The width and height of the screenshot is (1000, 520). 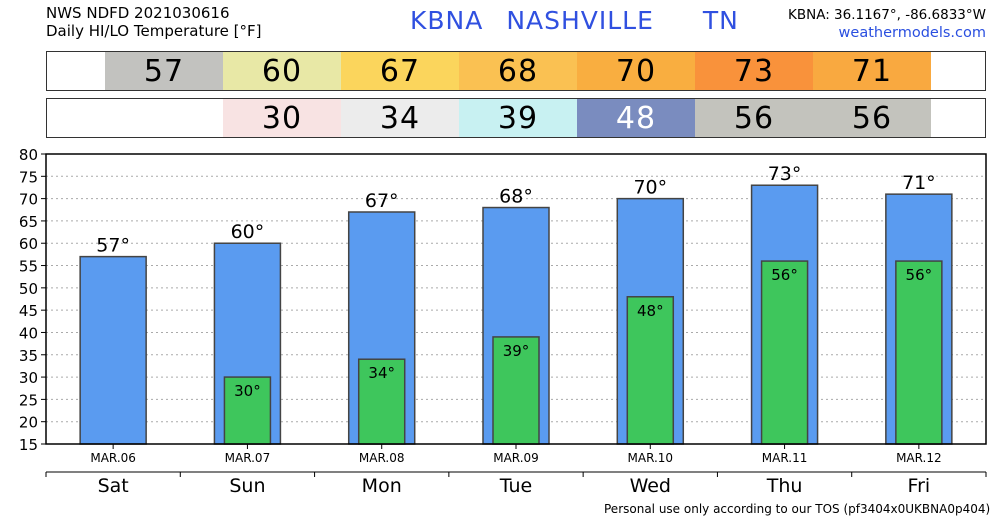 I want to click on date-label: MAR.10, so click(x=651, y=458).